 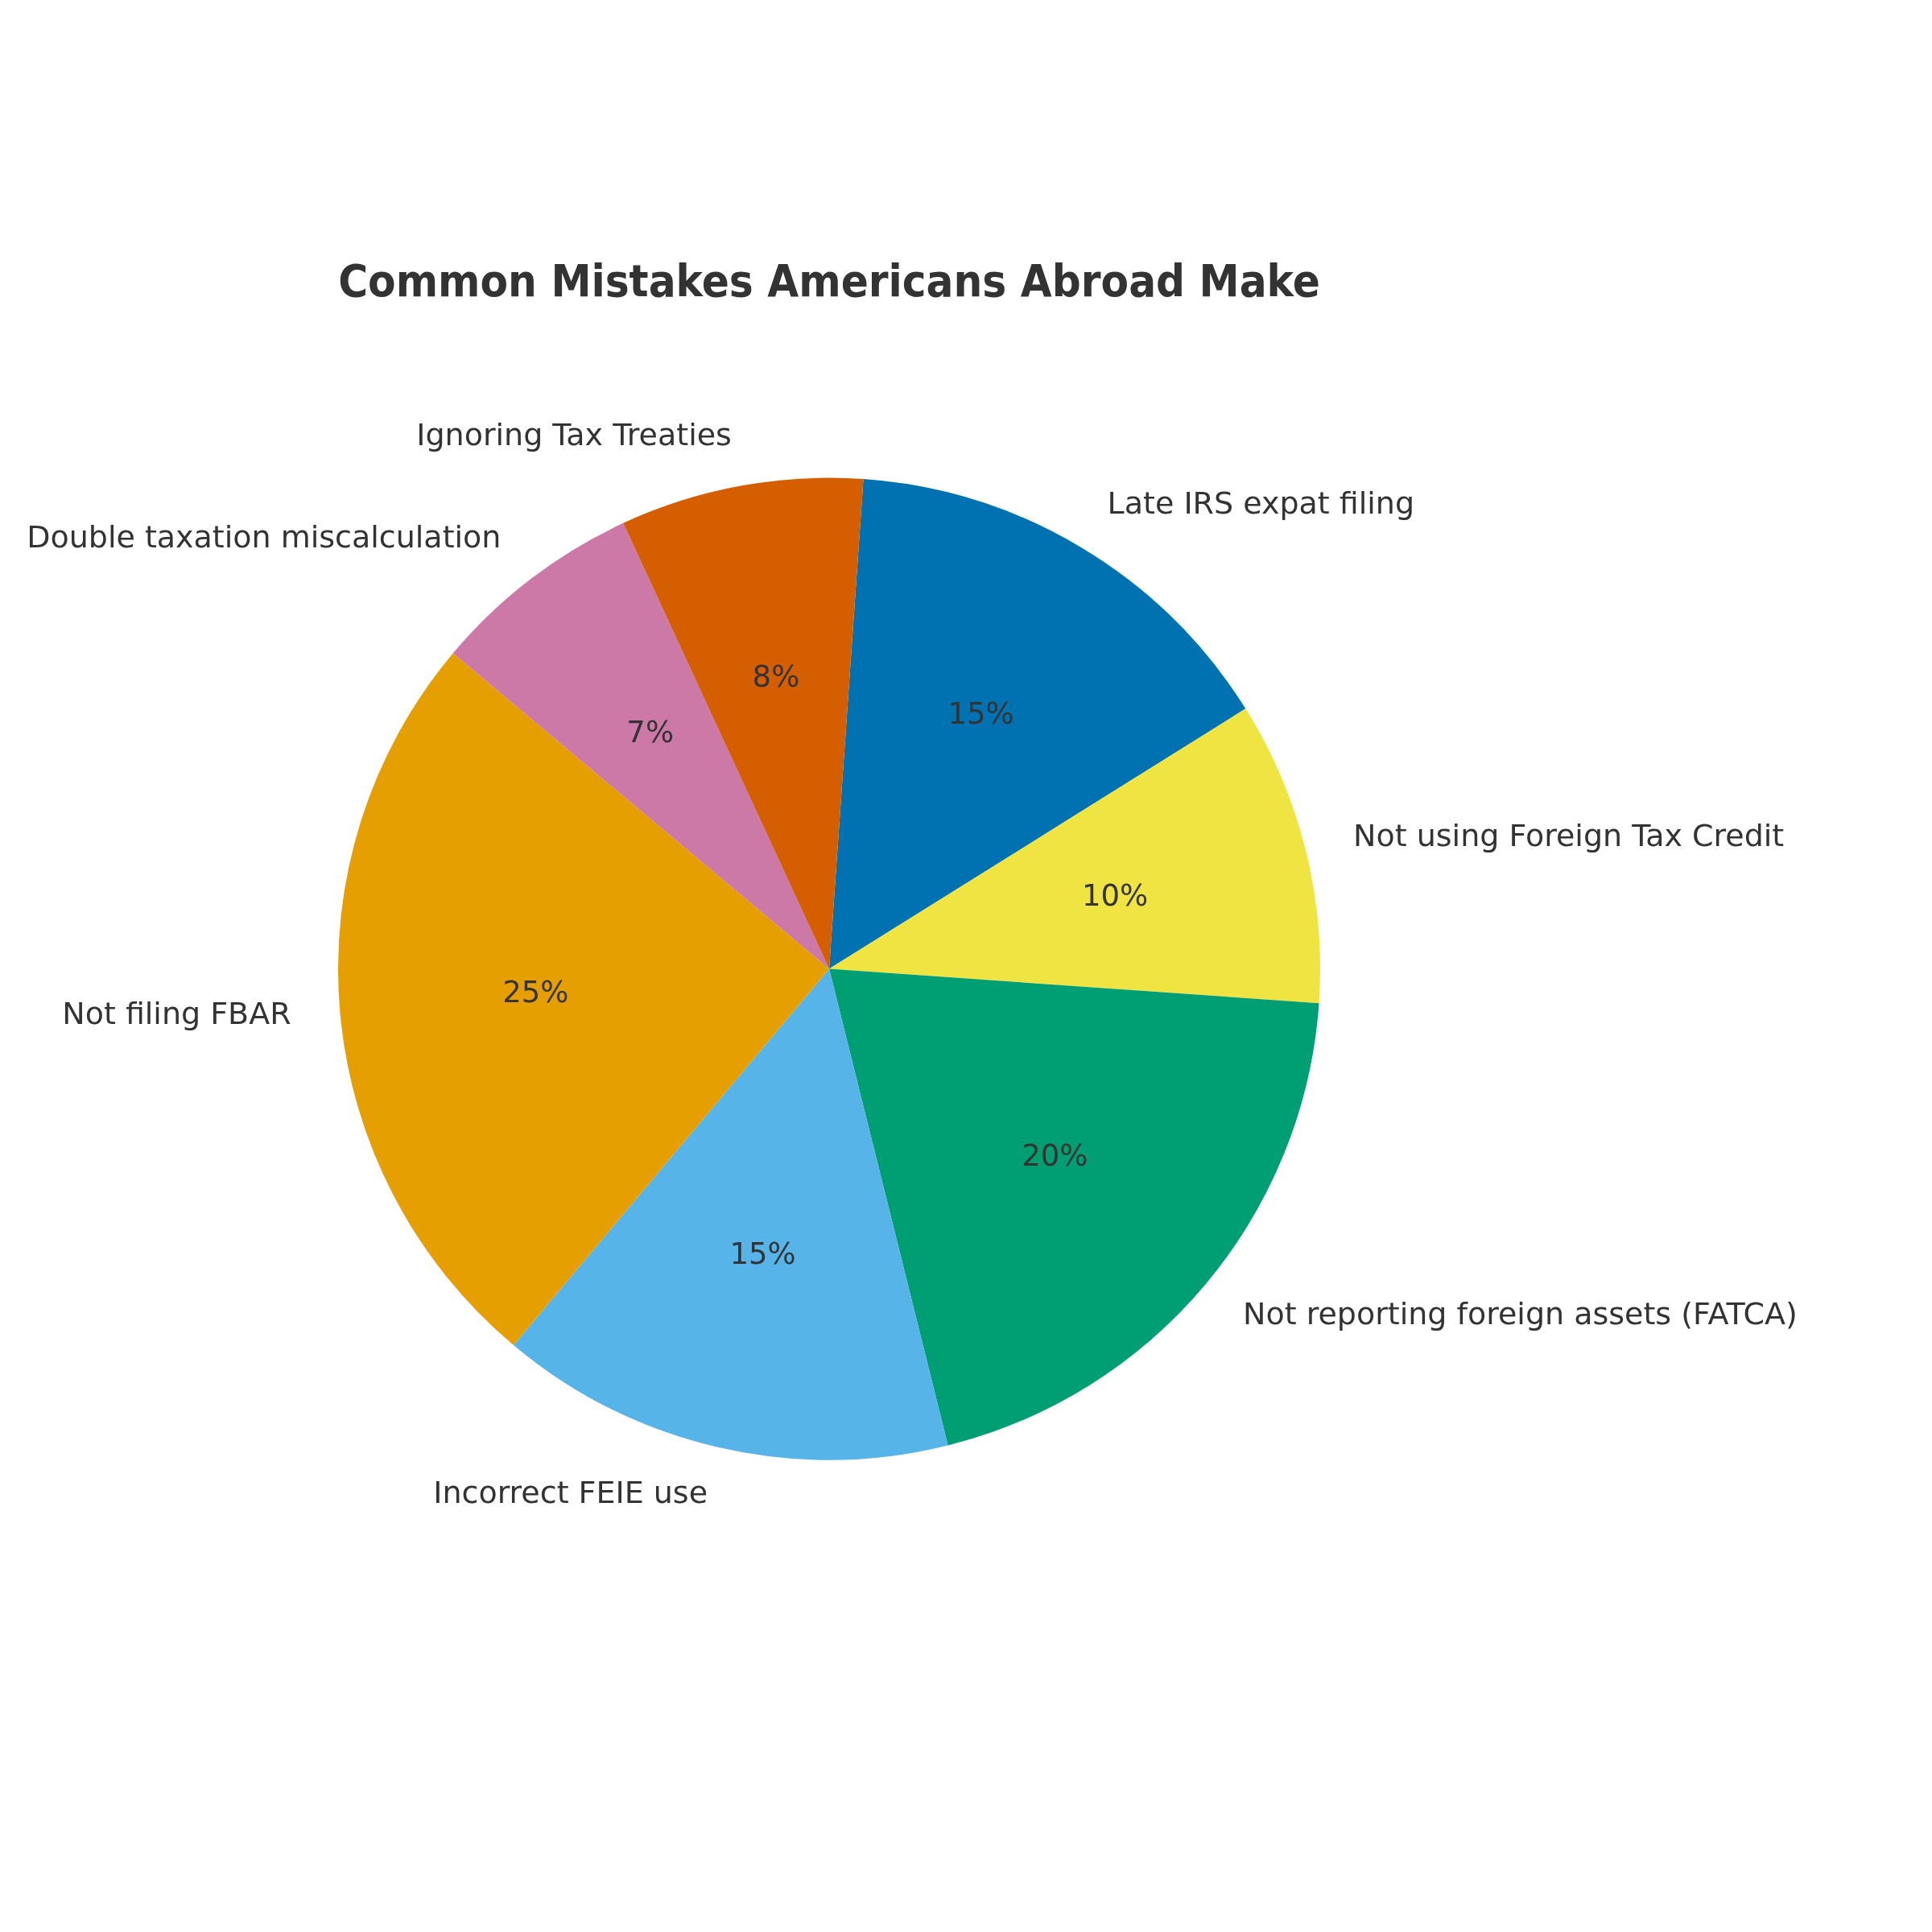 I want to click on data-label: 7%, so click(x=650, y=732).